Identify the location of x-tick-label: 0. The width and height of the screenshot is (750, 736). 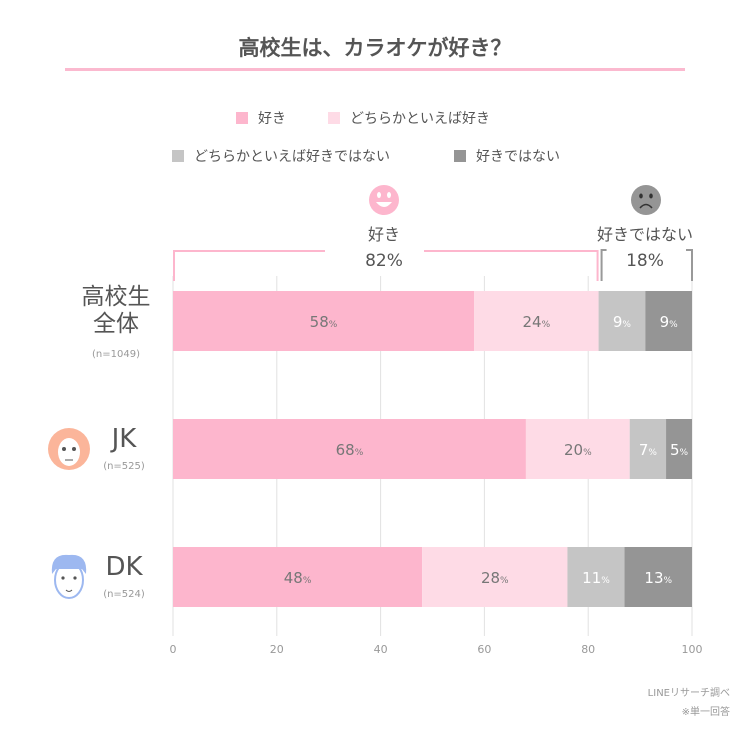
(173, 649).